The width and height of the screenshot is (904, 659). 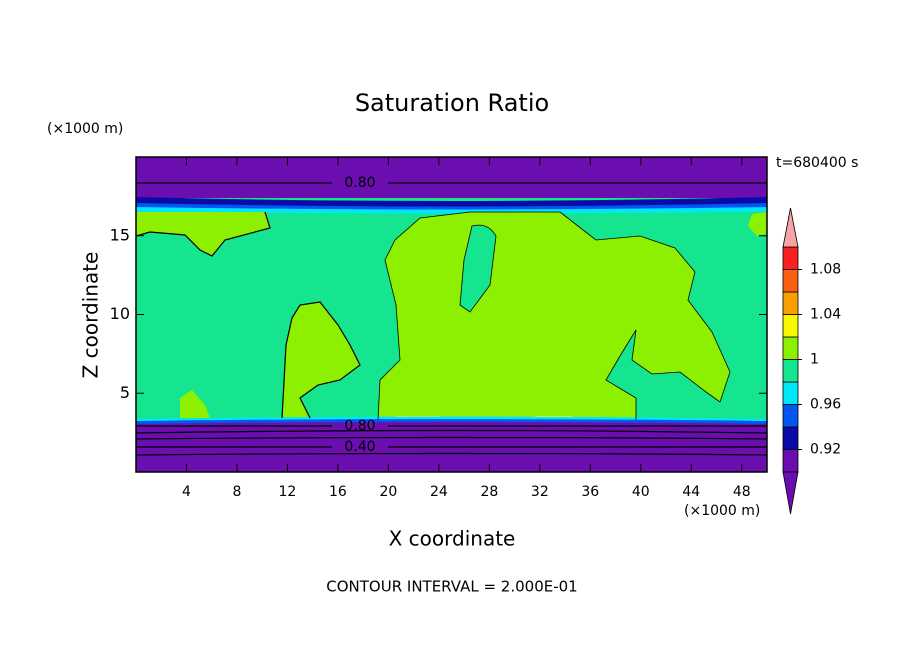 What do you see at coordinates (91, 315) in the screenshot?
I see `y-axis-label: Z coordinate` at bounding box center [91, 315].